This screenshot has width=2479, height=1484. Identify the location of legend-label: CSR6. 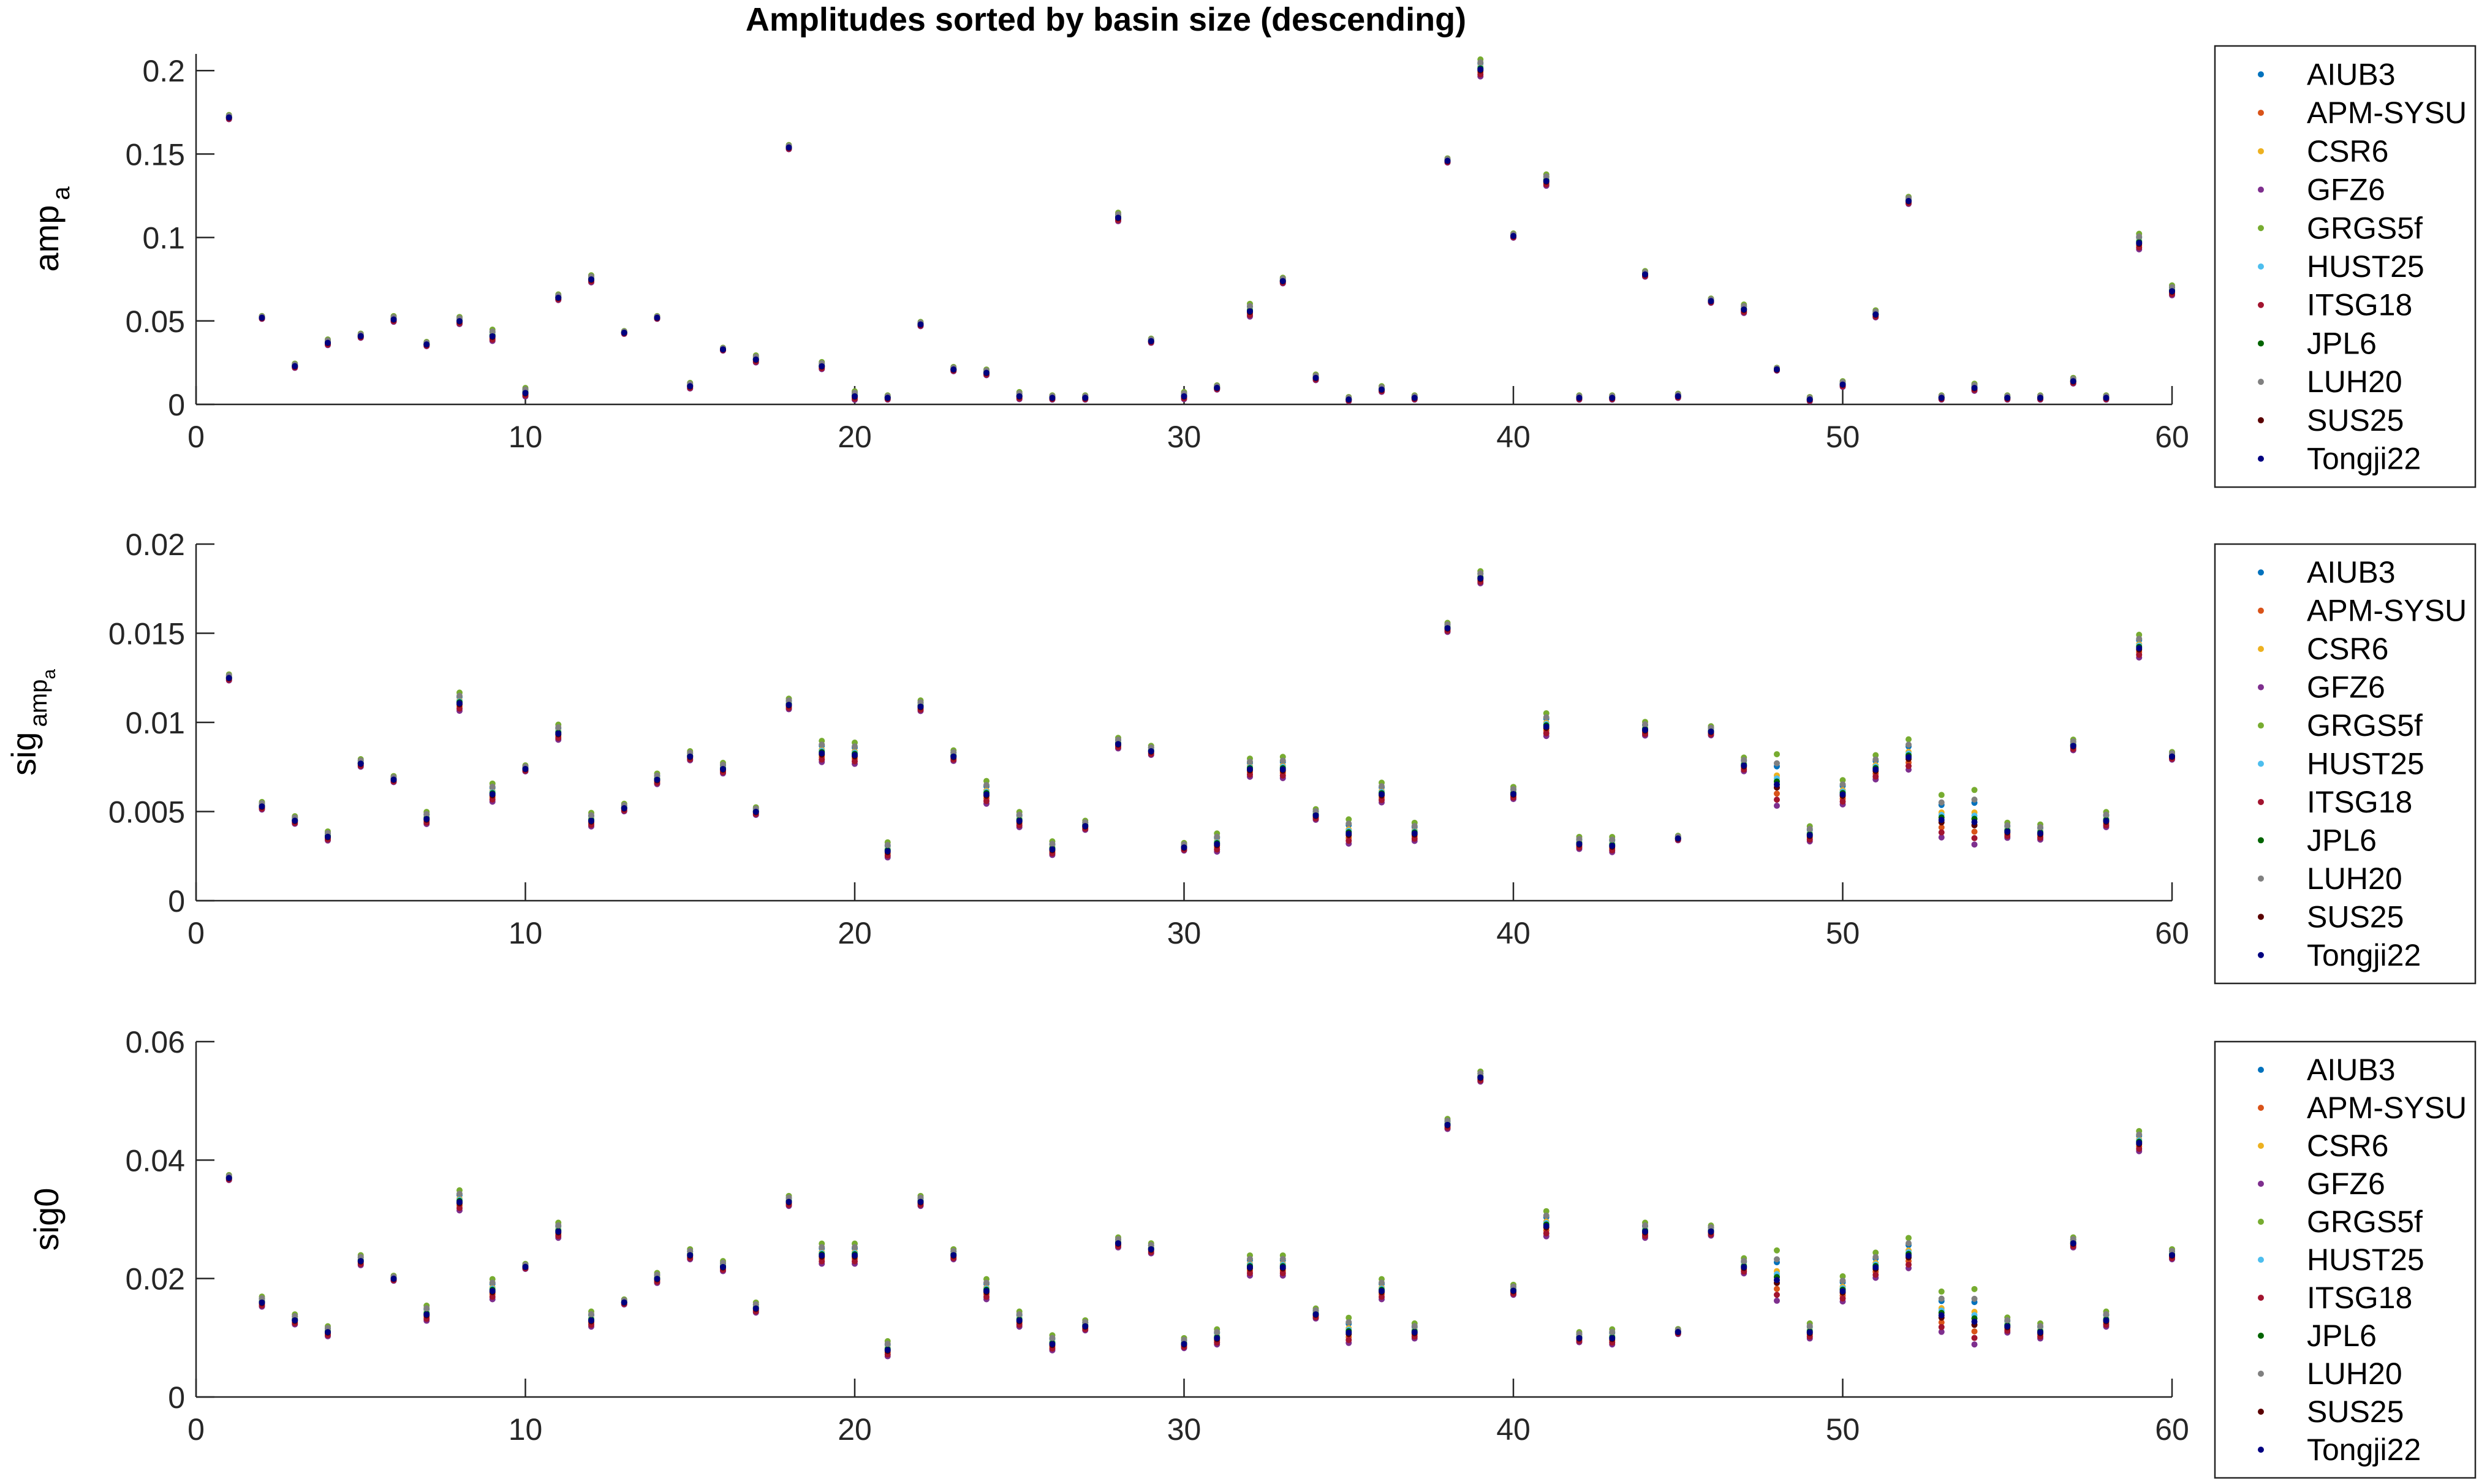
(2347, 649).